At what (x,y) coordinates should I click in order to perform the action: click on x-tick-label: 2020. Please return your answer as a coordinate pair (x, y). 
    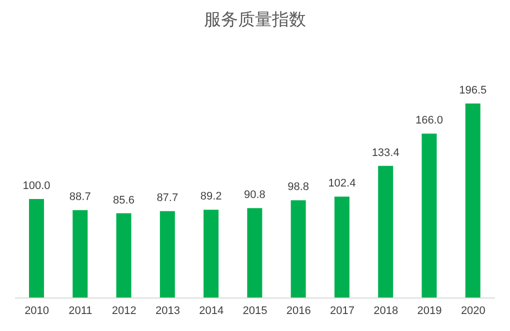
    Looking at the image, I should click on (473, 310).